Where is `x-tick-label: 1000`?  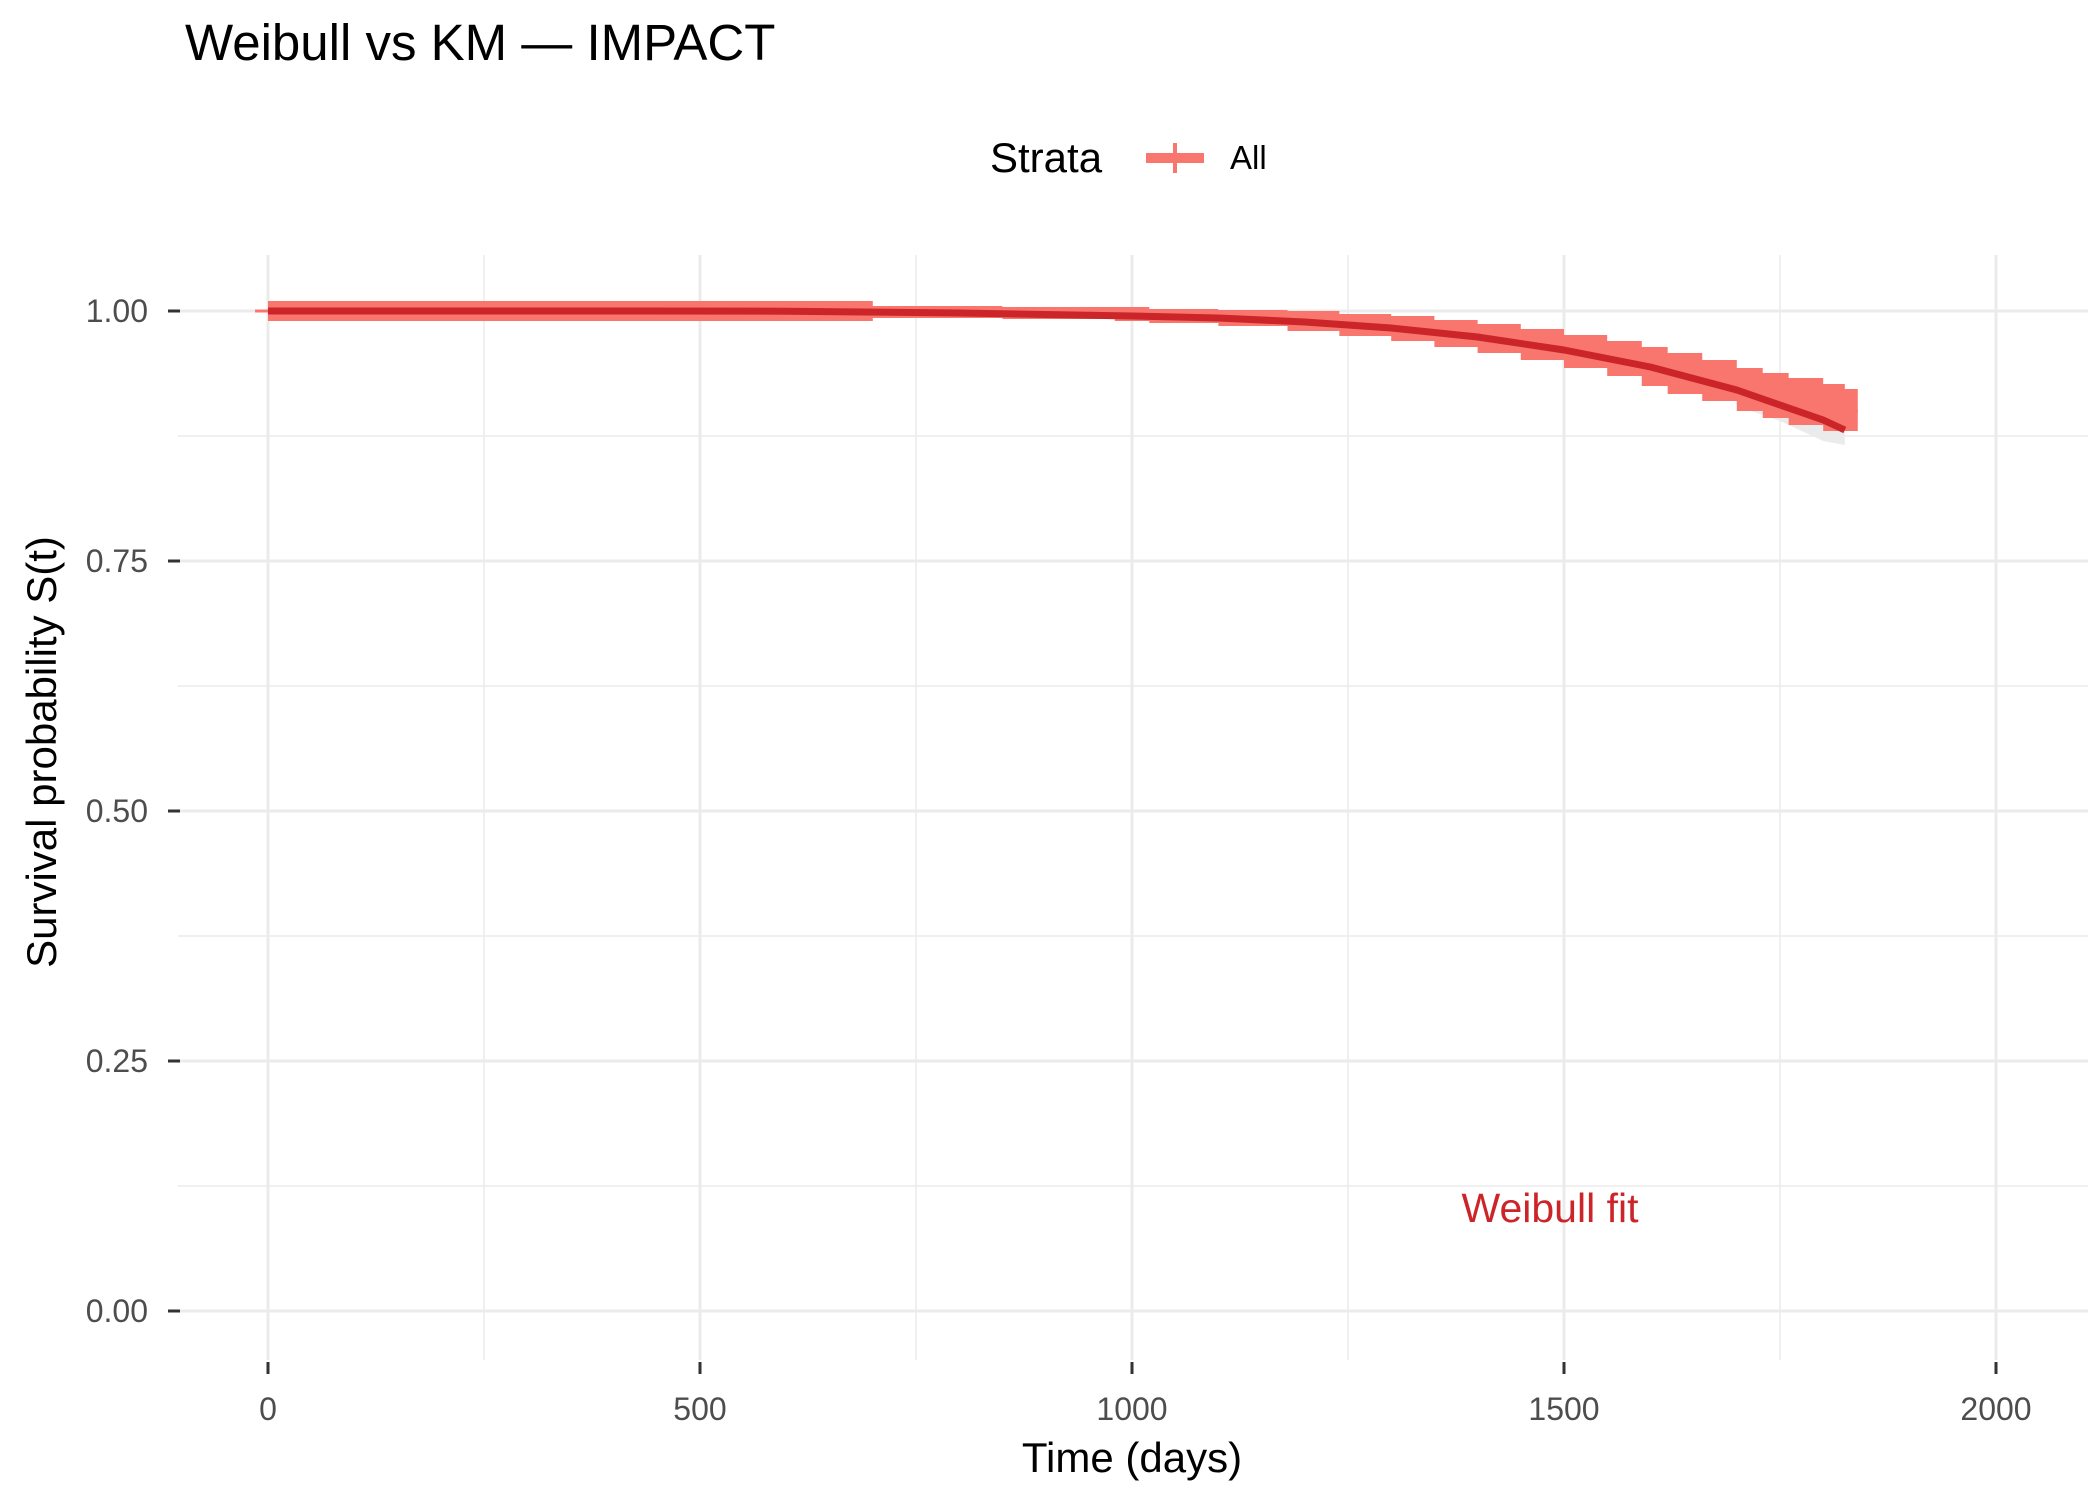 x-tick-label: 1000 is located at coordinates (1131, 1409).